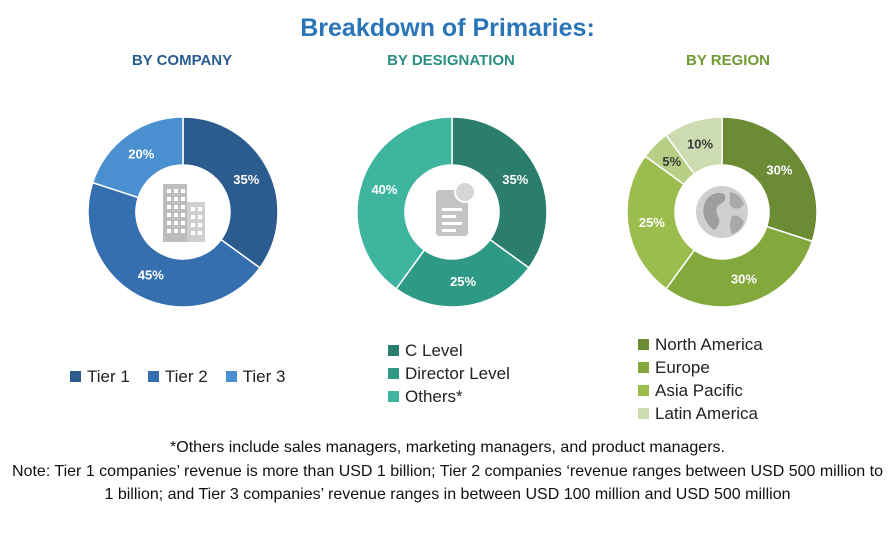 This screenshot has height=548, width=895. I want to click on slice-label: 10%, so click(700, 143).